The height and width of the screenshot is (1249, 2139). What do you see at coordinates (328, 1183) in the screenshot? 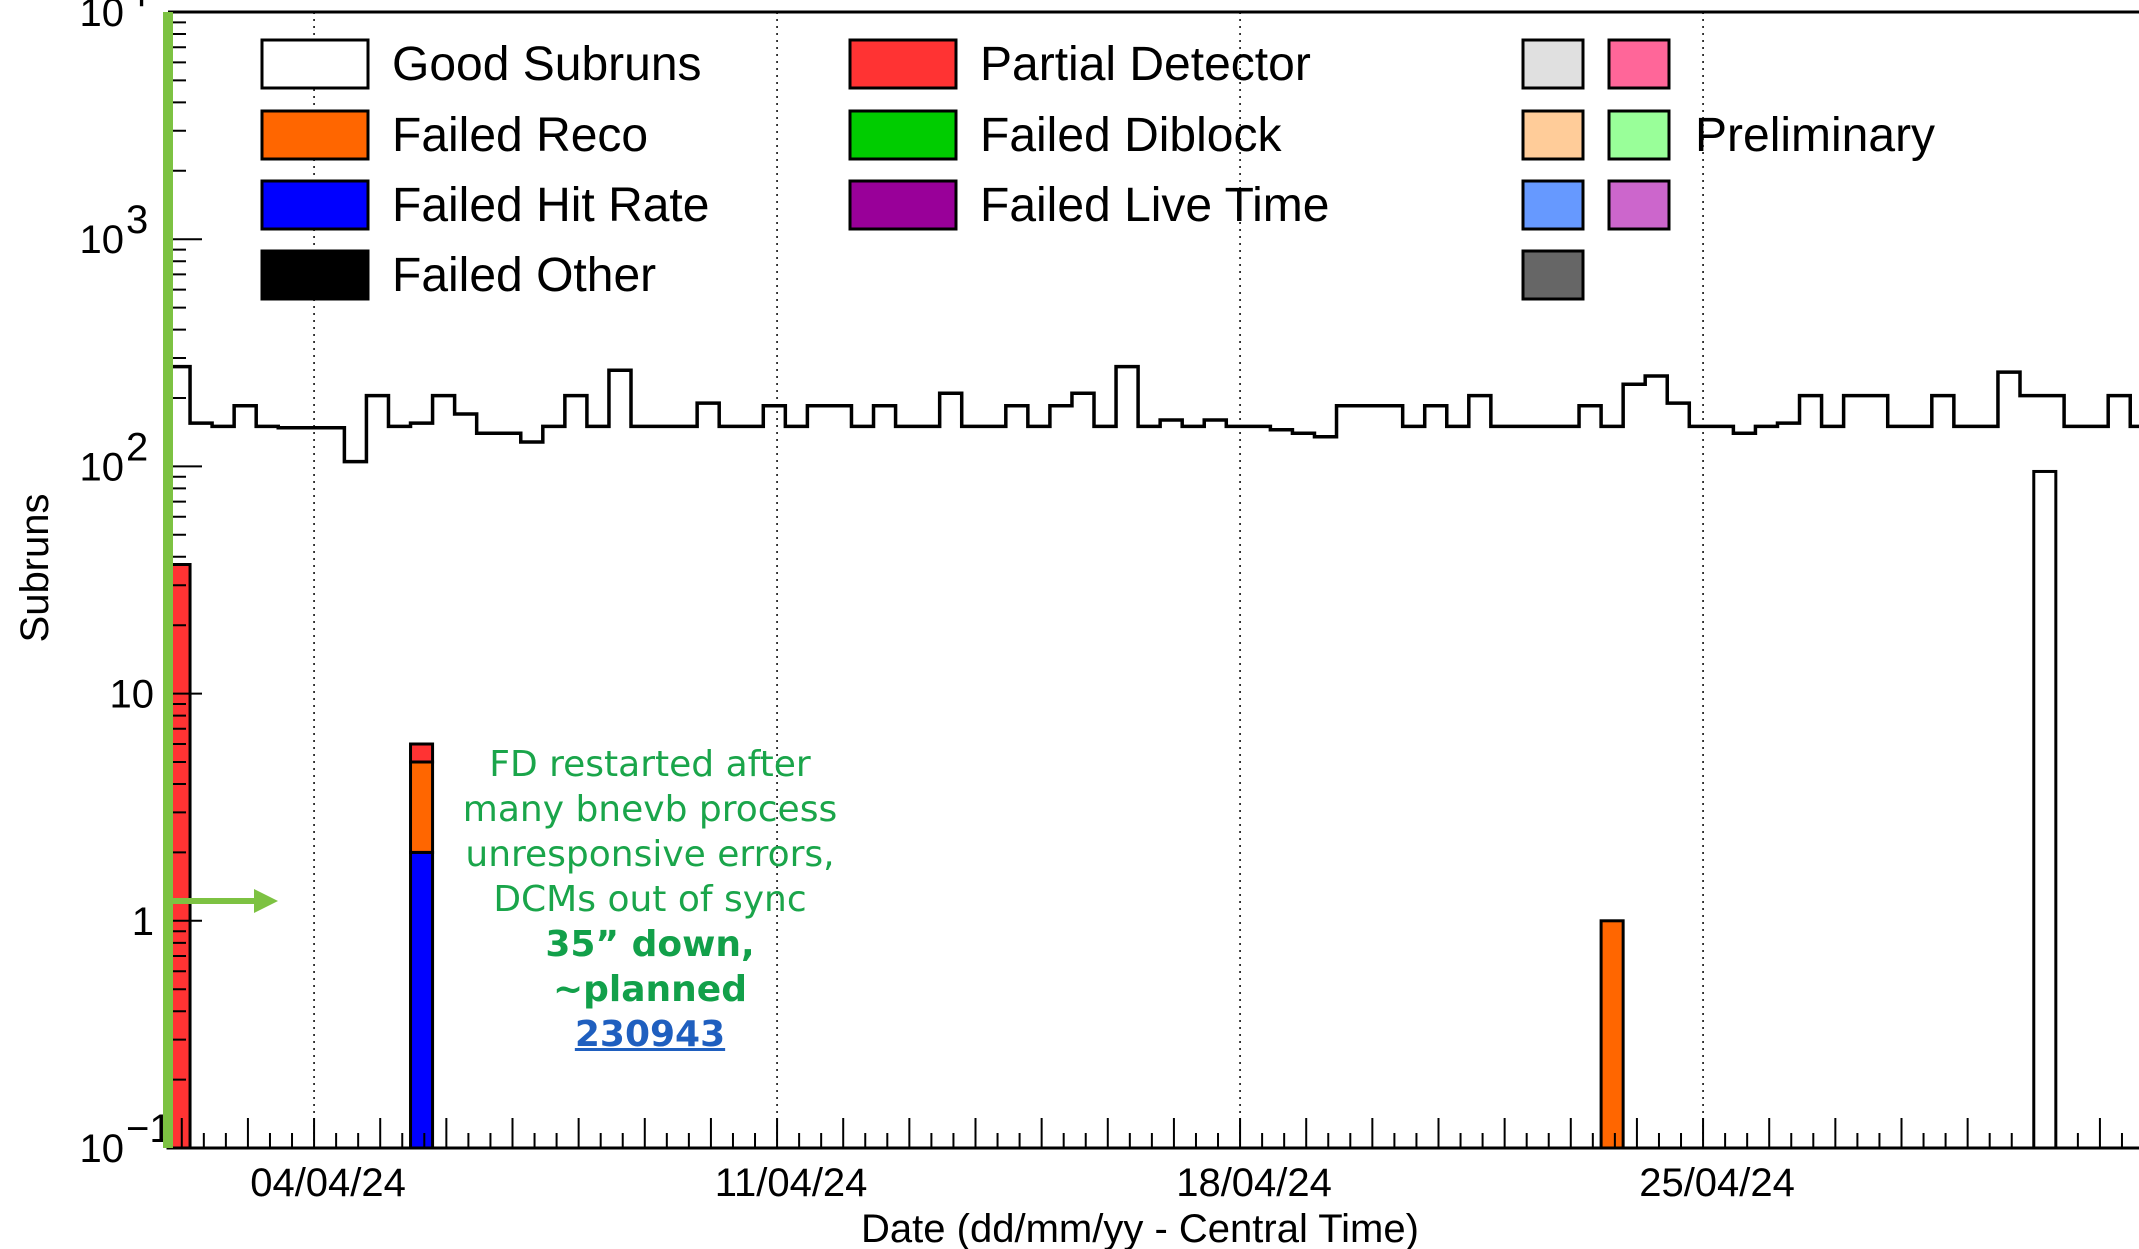
I see `x-tick-label: 04/04/24` at bounding box center [328, 1183].